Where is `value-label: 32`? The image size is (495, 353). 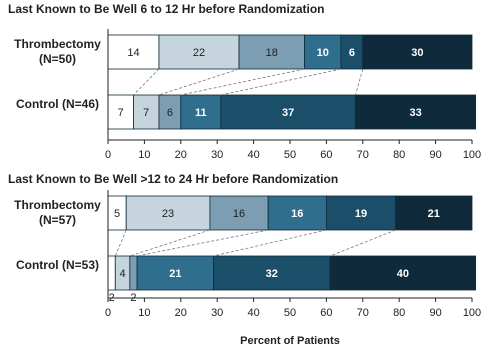 value-label: 32 is located at coordinates (272, 274).